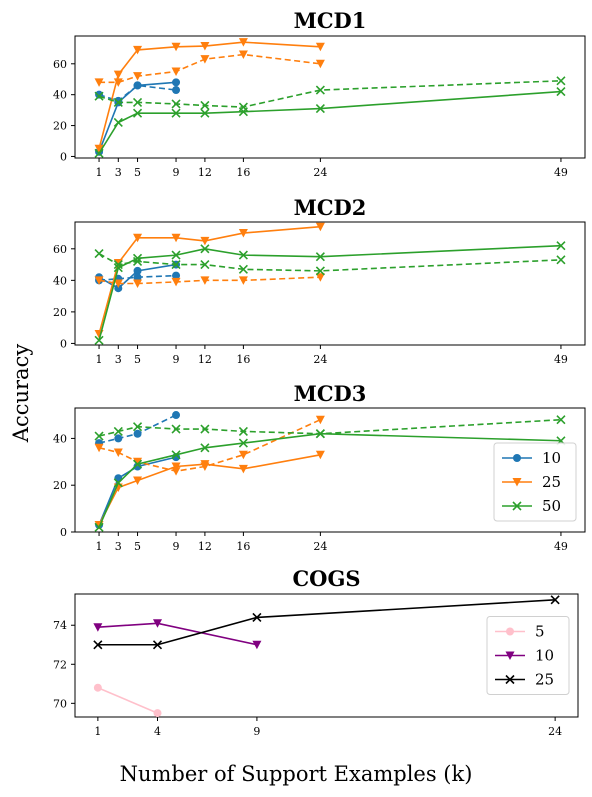  I want to click on x-tick-label: 1, so click(99, 172).